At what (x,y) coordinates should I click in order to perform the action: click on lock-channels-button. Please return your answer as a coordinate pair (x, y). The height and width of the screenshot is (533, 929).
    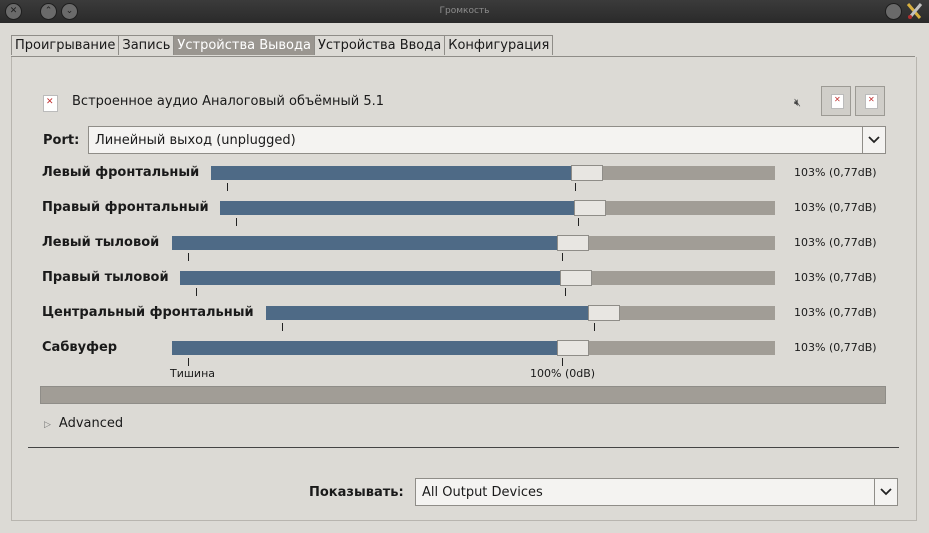
    Looking at the image, I should click on (870, 101).